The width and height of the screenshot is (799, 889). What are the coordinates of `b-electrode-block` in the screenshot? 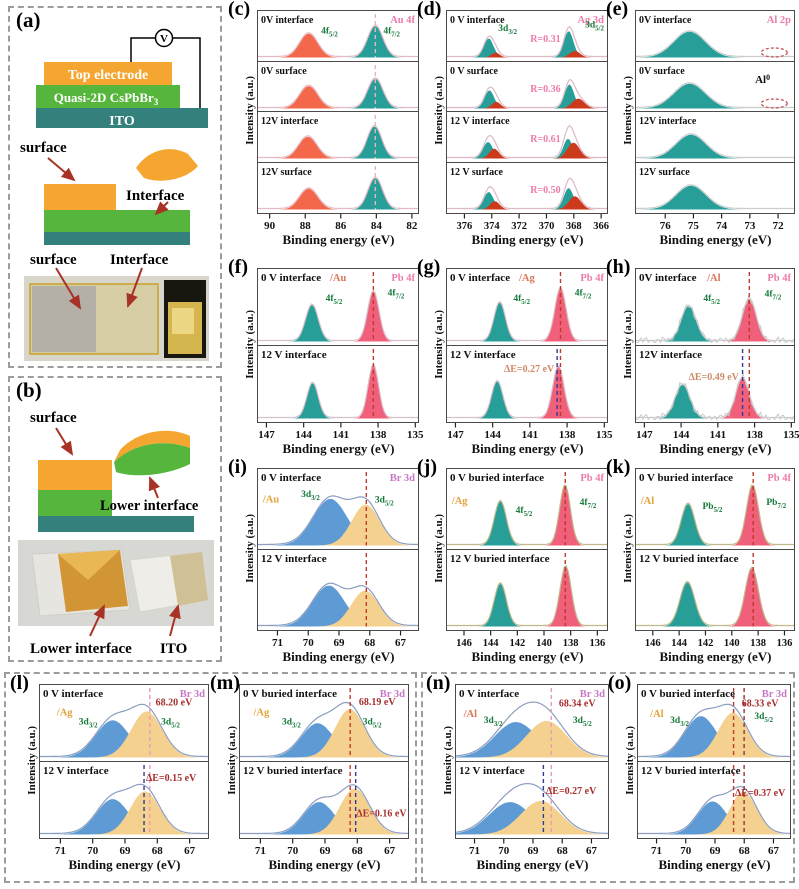 It's located at (75, 475).